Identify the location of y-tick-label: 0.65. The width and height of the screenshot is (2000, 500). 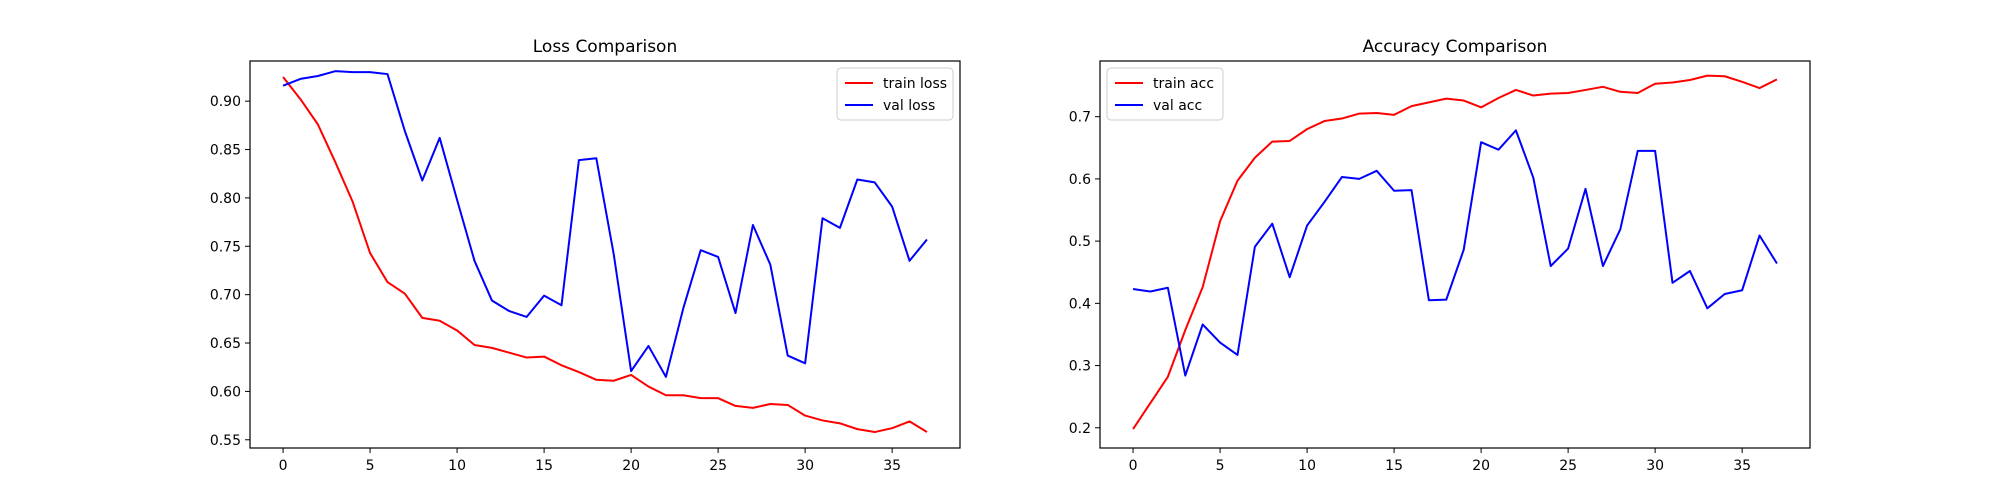
(225, 344).